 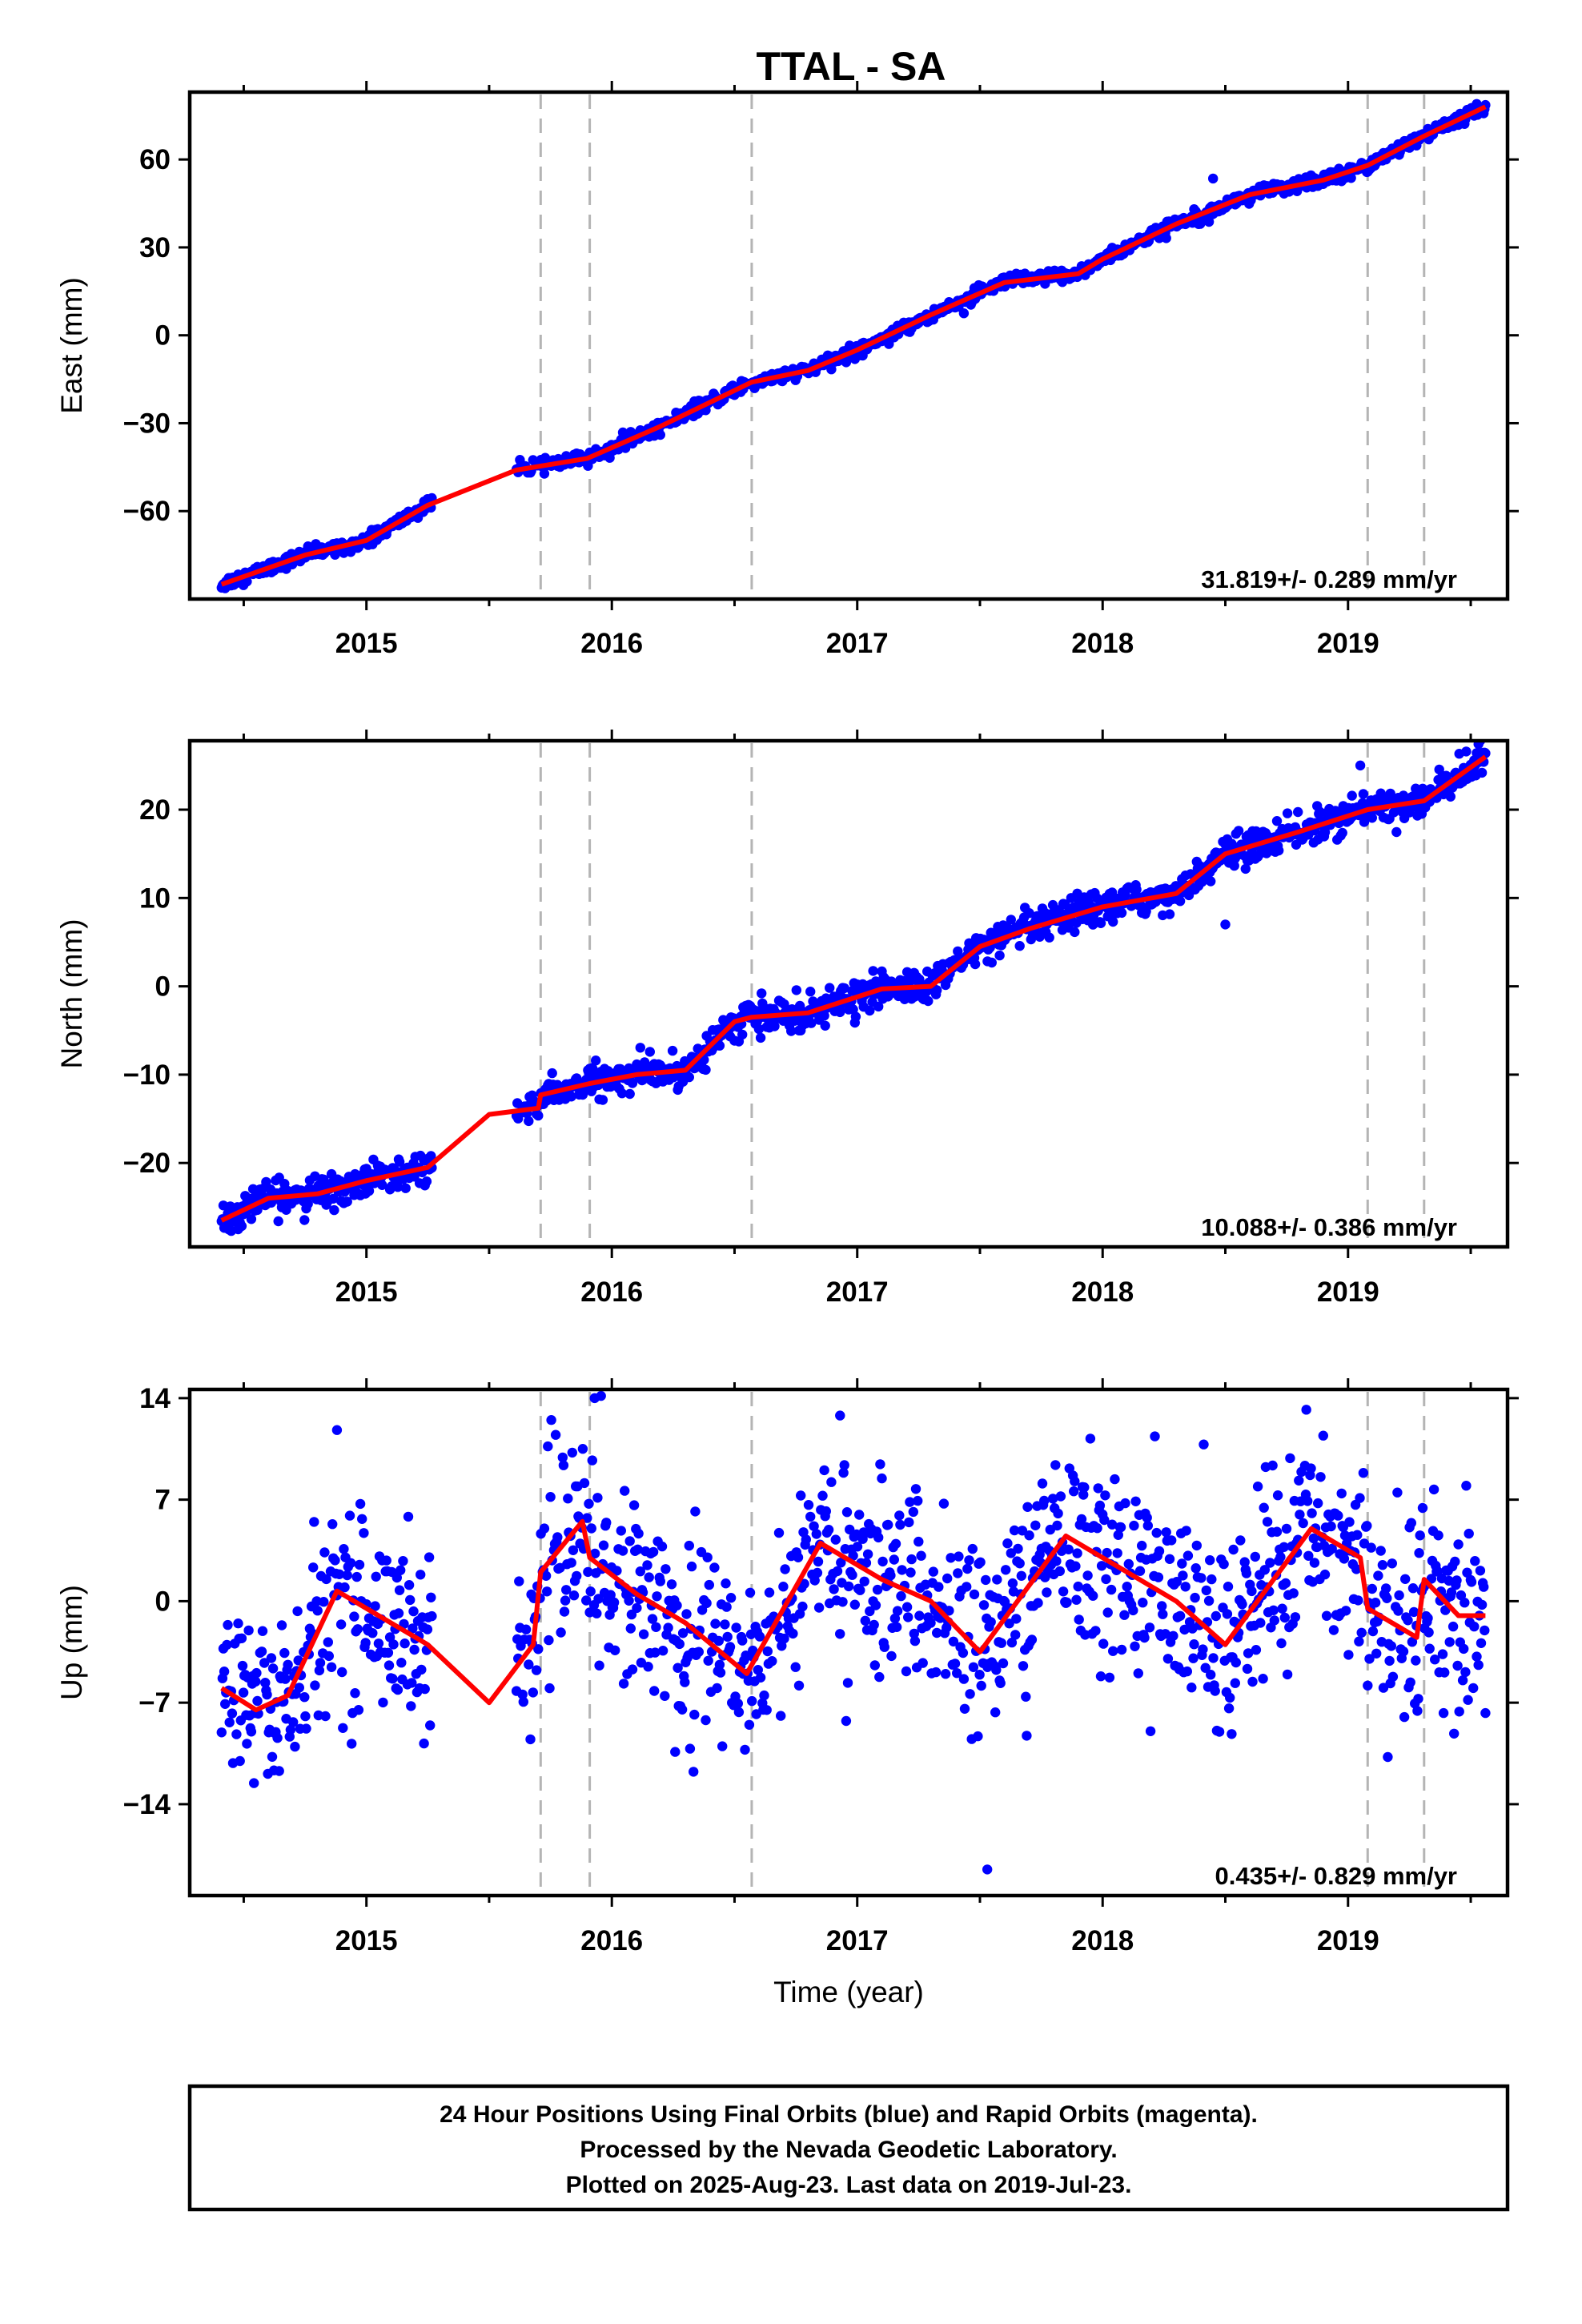 I want to click on x-tick-label: 2019, so click(x=1348, y=1940).